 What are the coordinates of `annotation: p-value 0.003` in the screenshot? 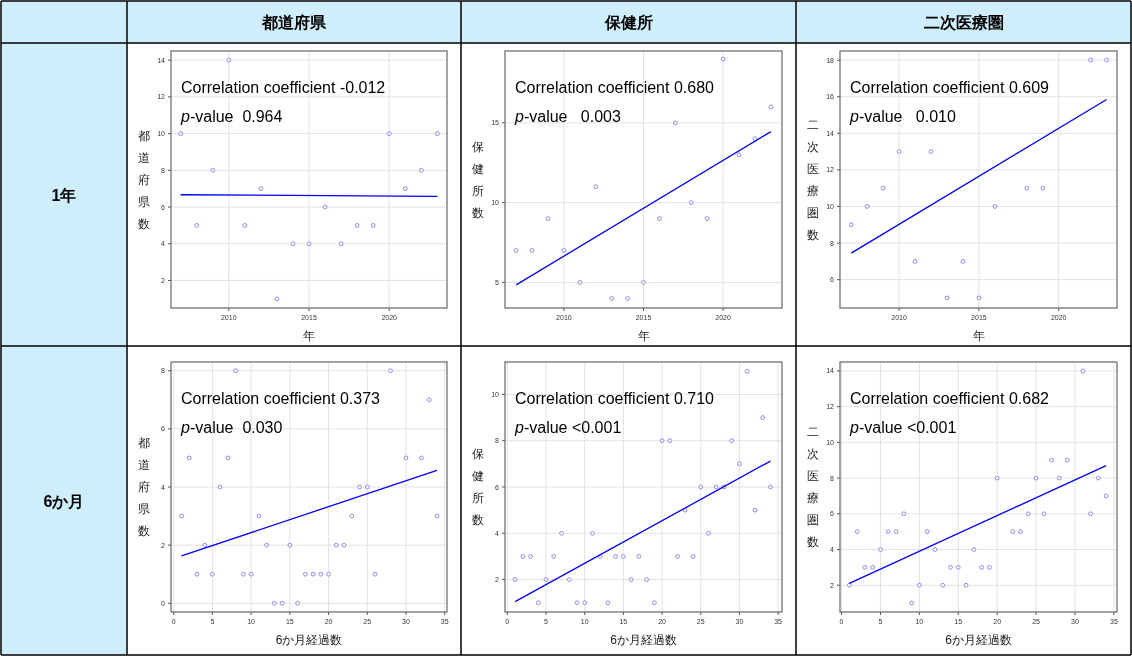 It's located at (567, 116).